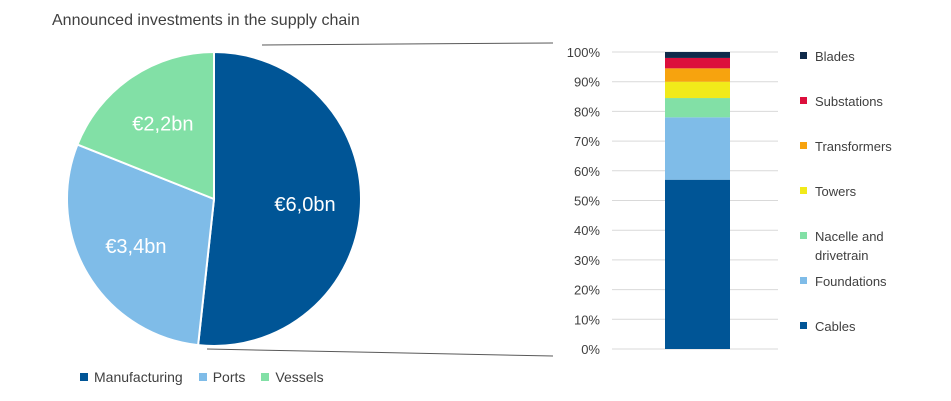  What do you see at coordinates (587, 290) in the screenshot?
I see `y-tick-label: 20%` at bounding box center [587, 290].